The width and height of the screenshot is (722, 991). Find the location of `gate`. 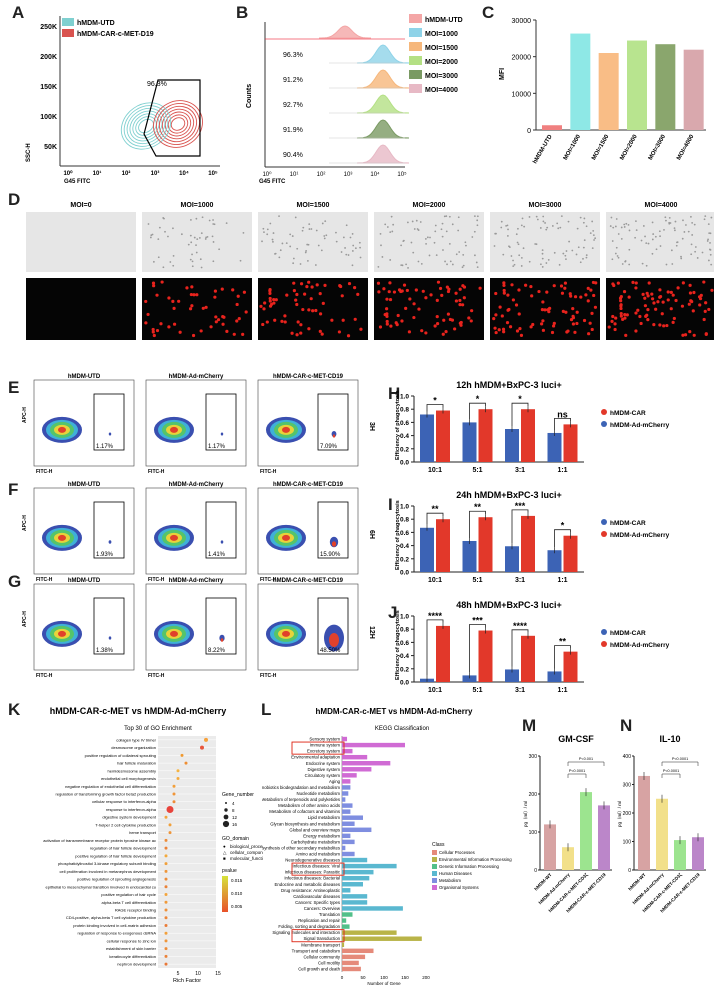

gate is located at coordinates (109, 422).